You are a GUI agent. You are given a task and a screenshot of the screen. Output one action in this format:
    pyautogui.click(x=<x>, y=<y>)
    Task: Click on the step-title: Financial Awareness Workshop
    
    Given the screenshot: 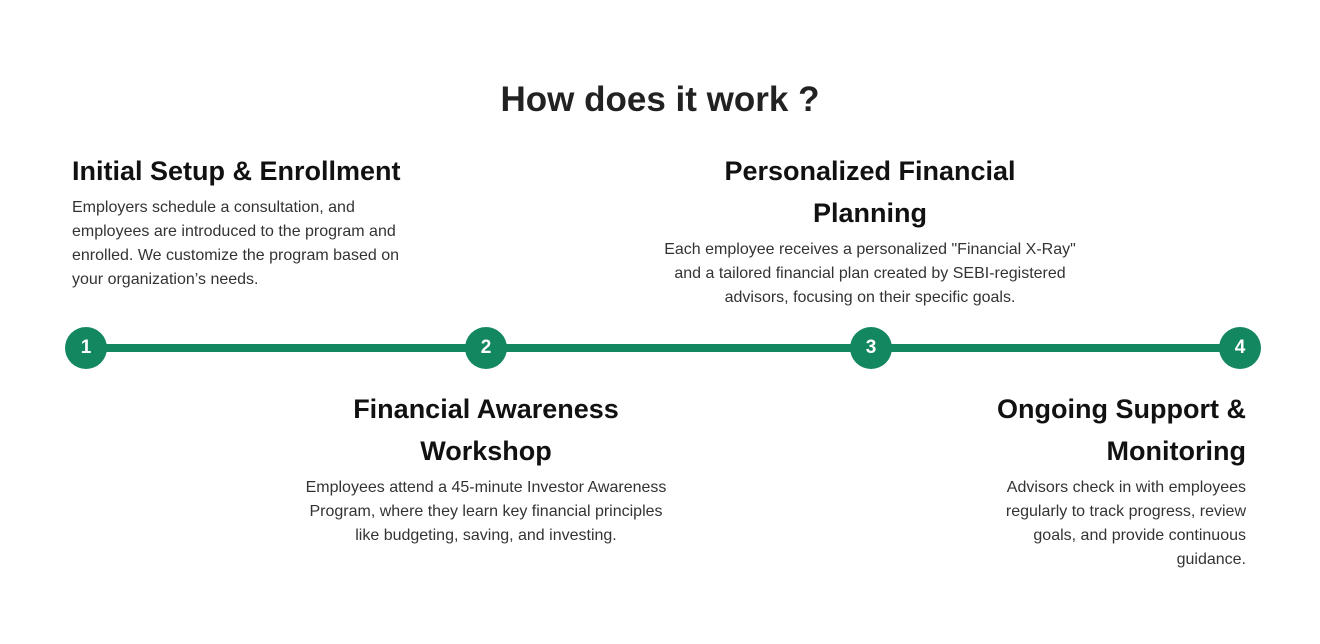 What is the action you would take?
    pyautogui.click(x=486, y=430)
    